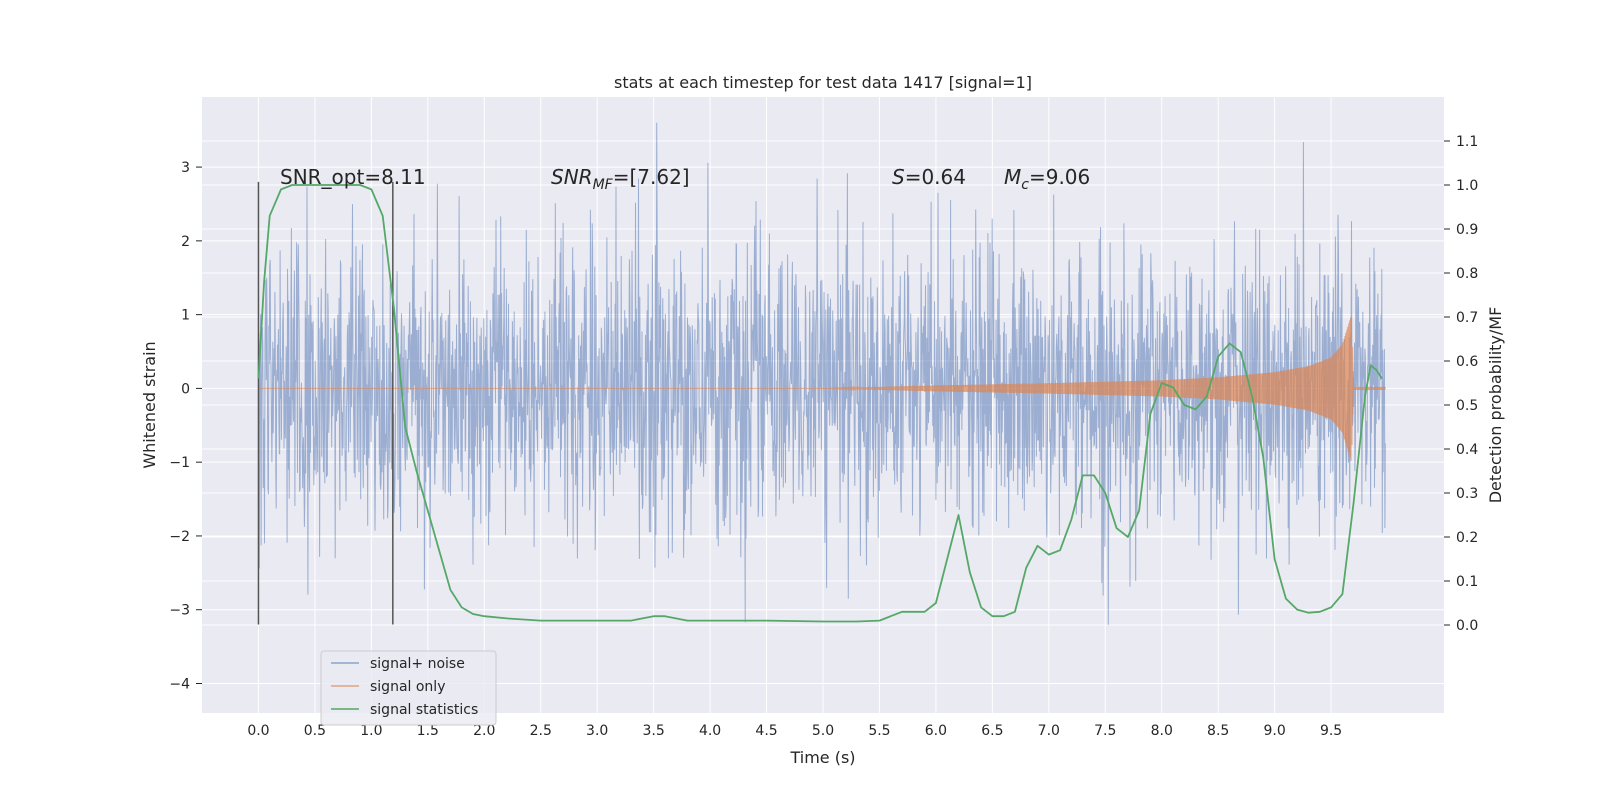 This screenshot has height=800, width=1600. What do you see at coordinates (1467, 406) in the screenshot?
I see `y2-tick-label: 0.5` at bounding box center [1467, 406].